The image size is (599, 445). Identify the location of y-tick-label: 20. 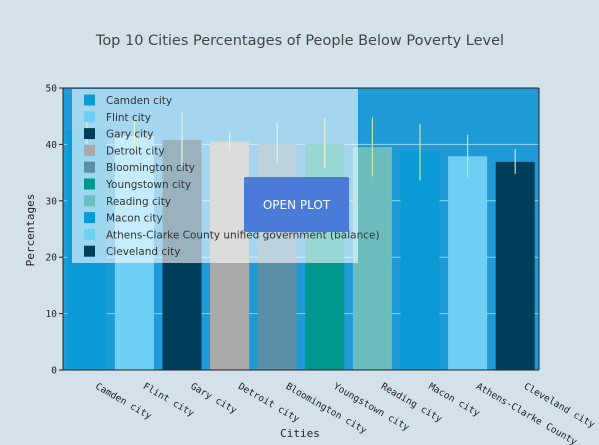
(52, 258).